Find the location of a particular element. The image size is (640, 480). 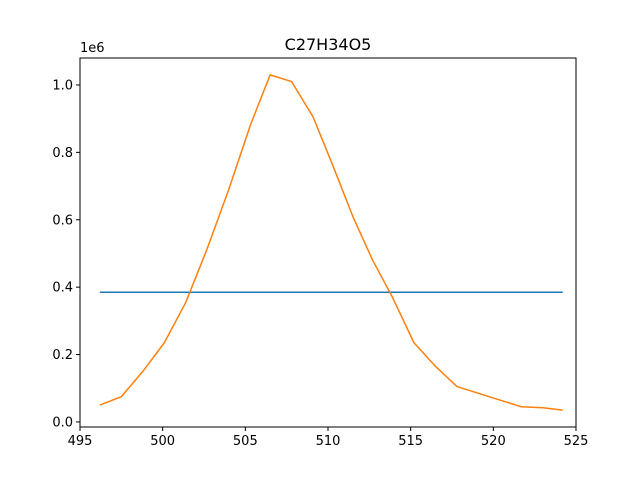

x-tick-label: 495 is located at coordinates (80, 441).